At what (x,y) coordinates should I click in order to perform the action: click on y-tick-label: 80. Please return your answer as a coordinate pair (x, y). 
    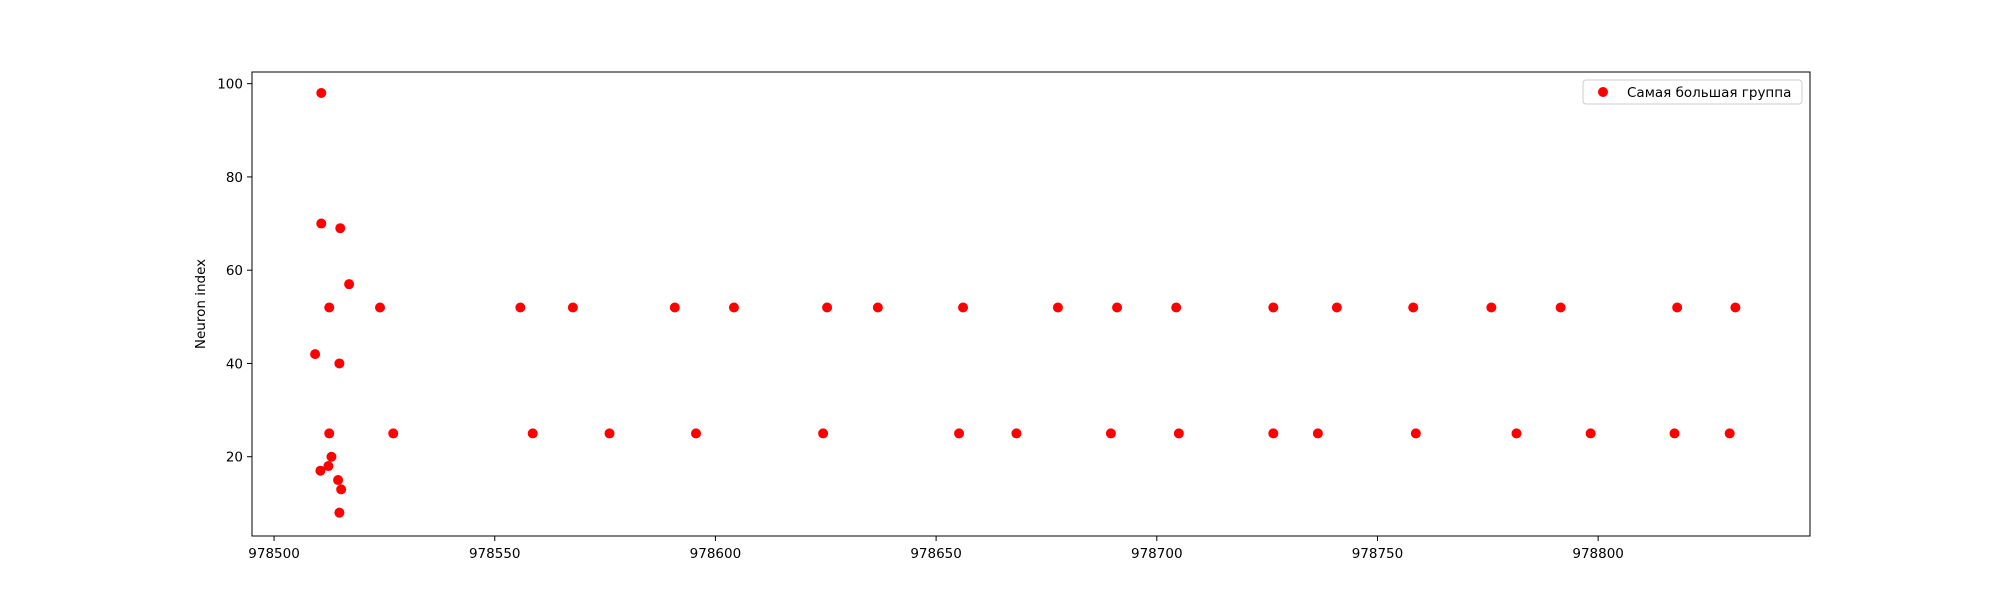
    Looking at the image, I should click on (234, 178).